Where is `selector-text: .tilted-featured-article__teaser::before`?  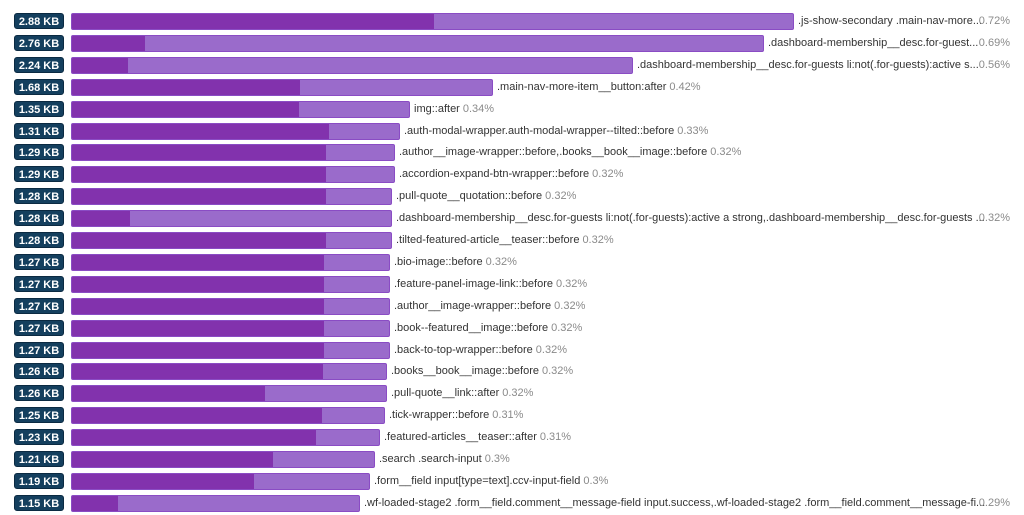
selector-text: .tilted-featured-article__teaser::before is located at coordinates (488, 240).